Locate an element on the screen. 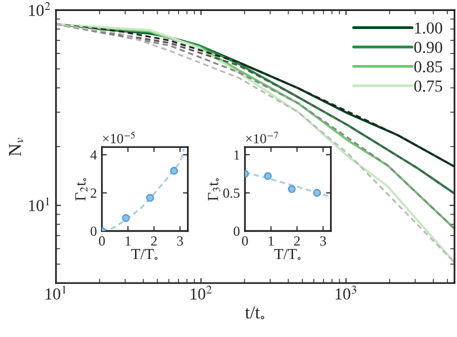  legend-label: 1.00 is located at coordinates (428, 28).